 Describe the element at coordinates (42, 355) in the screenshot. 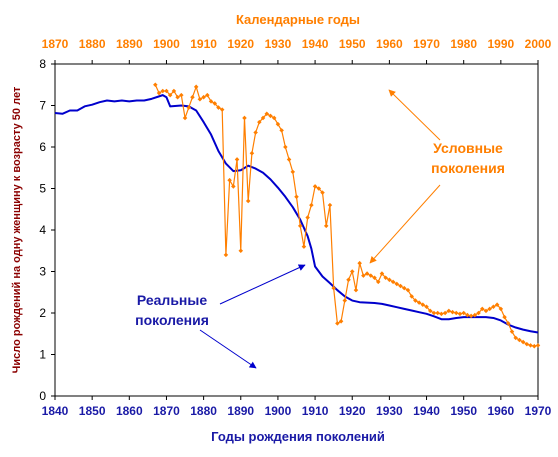

I see `y-tick-label: 1` at that location.